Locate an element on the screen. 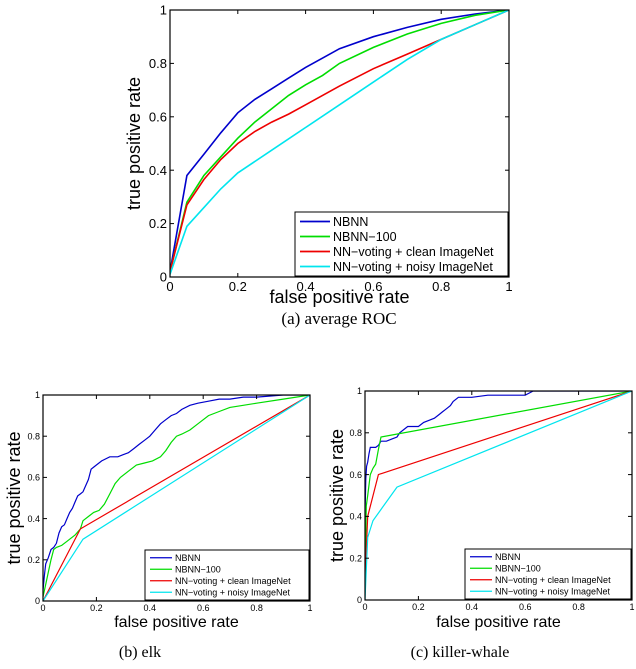 The image size is (636, 669). chart-caption: (a) average ROC is located at coordinates (338, 318).